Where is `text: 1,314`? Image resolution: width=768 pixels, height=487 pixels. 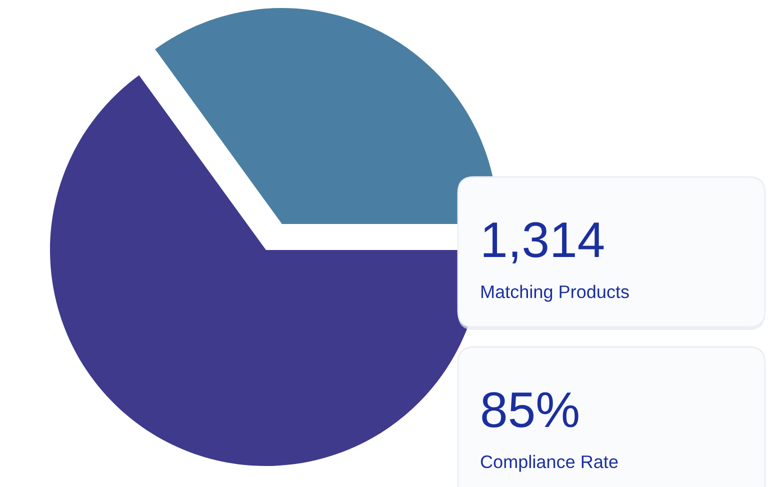
text: 1,314 is located at coordinates (544, 243).